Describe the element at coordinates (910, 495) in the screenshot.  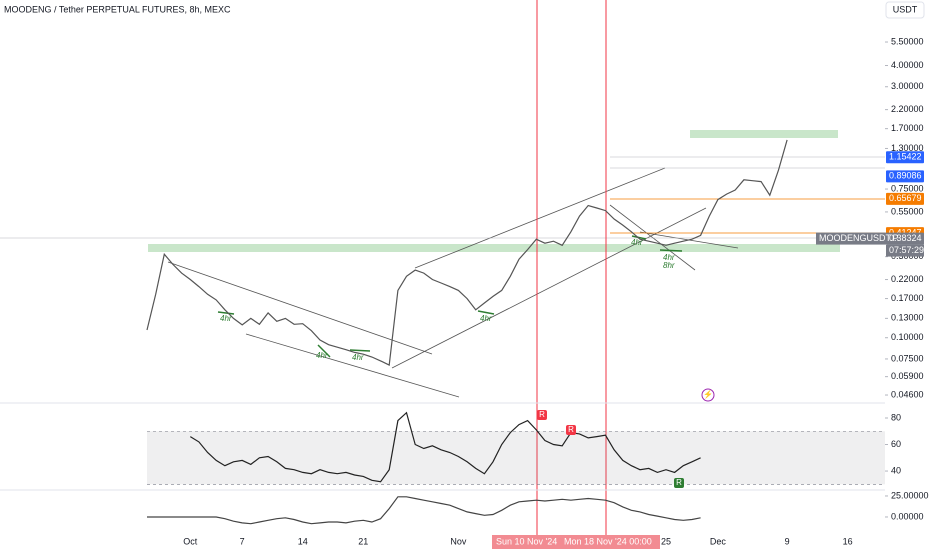
I see `y-tick-label: 25.00000` at that location.